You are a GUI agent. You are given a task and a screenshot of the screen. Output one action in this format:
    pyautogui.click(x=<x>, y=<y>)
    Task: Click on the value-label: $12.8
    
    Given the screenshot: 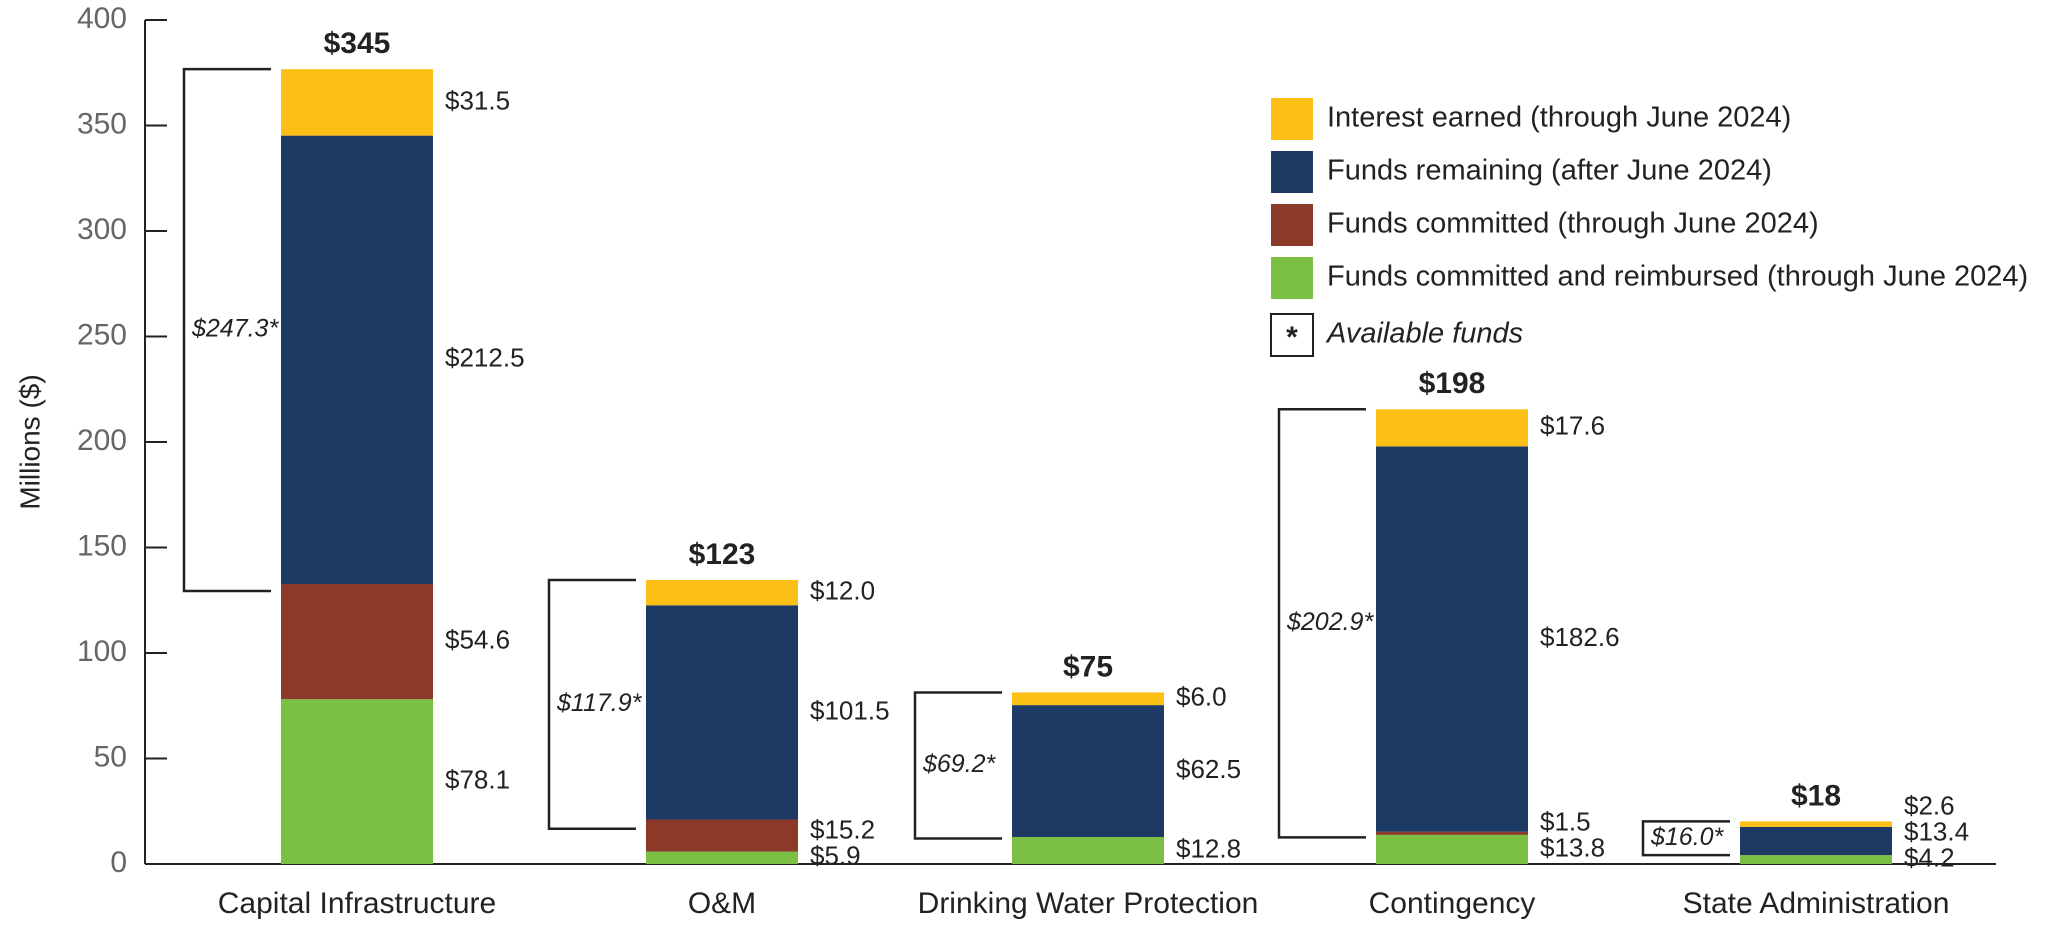 What is the action you would take?
    pyautogui.click(x=1208, y=848)
    